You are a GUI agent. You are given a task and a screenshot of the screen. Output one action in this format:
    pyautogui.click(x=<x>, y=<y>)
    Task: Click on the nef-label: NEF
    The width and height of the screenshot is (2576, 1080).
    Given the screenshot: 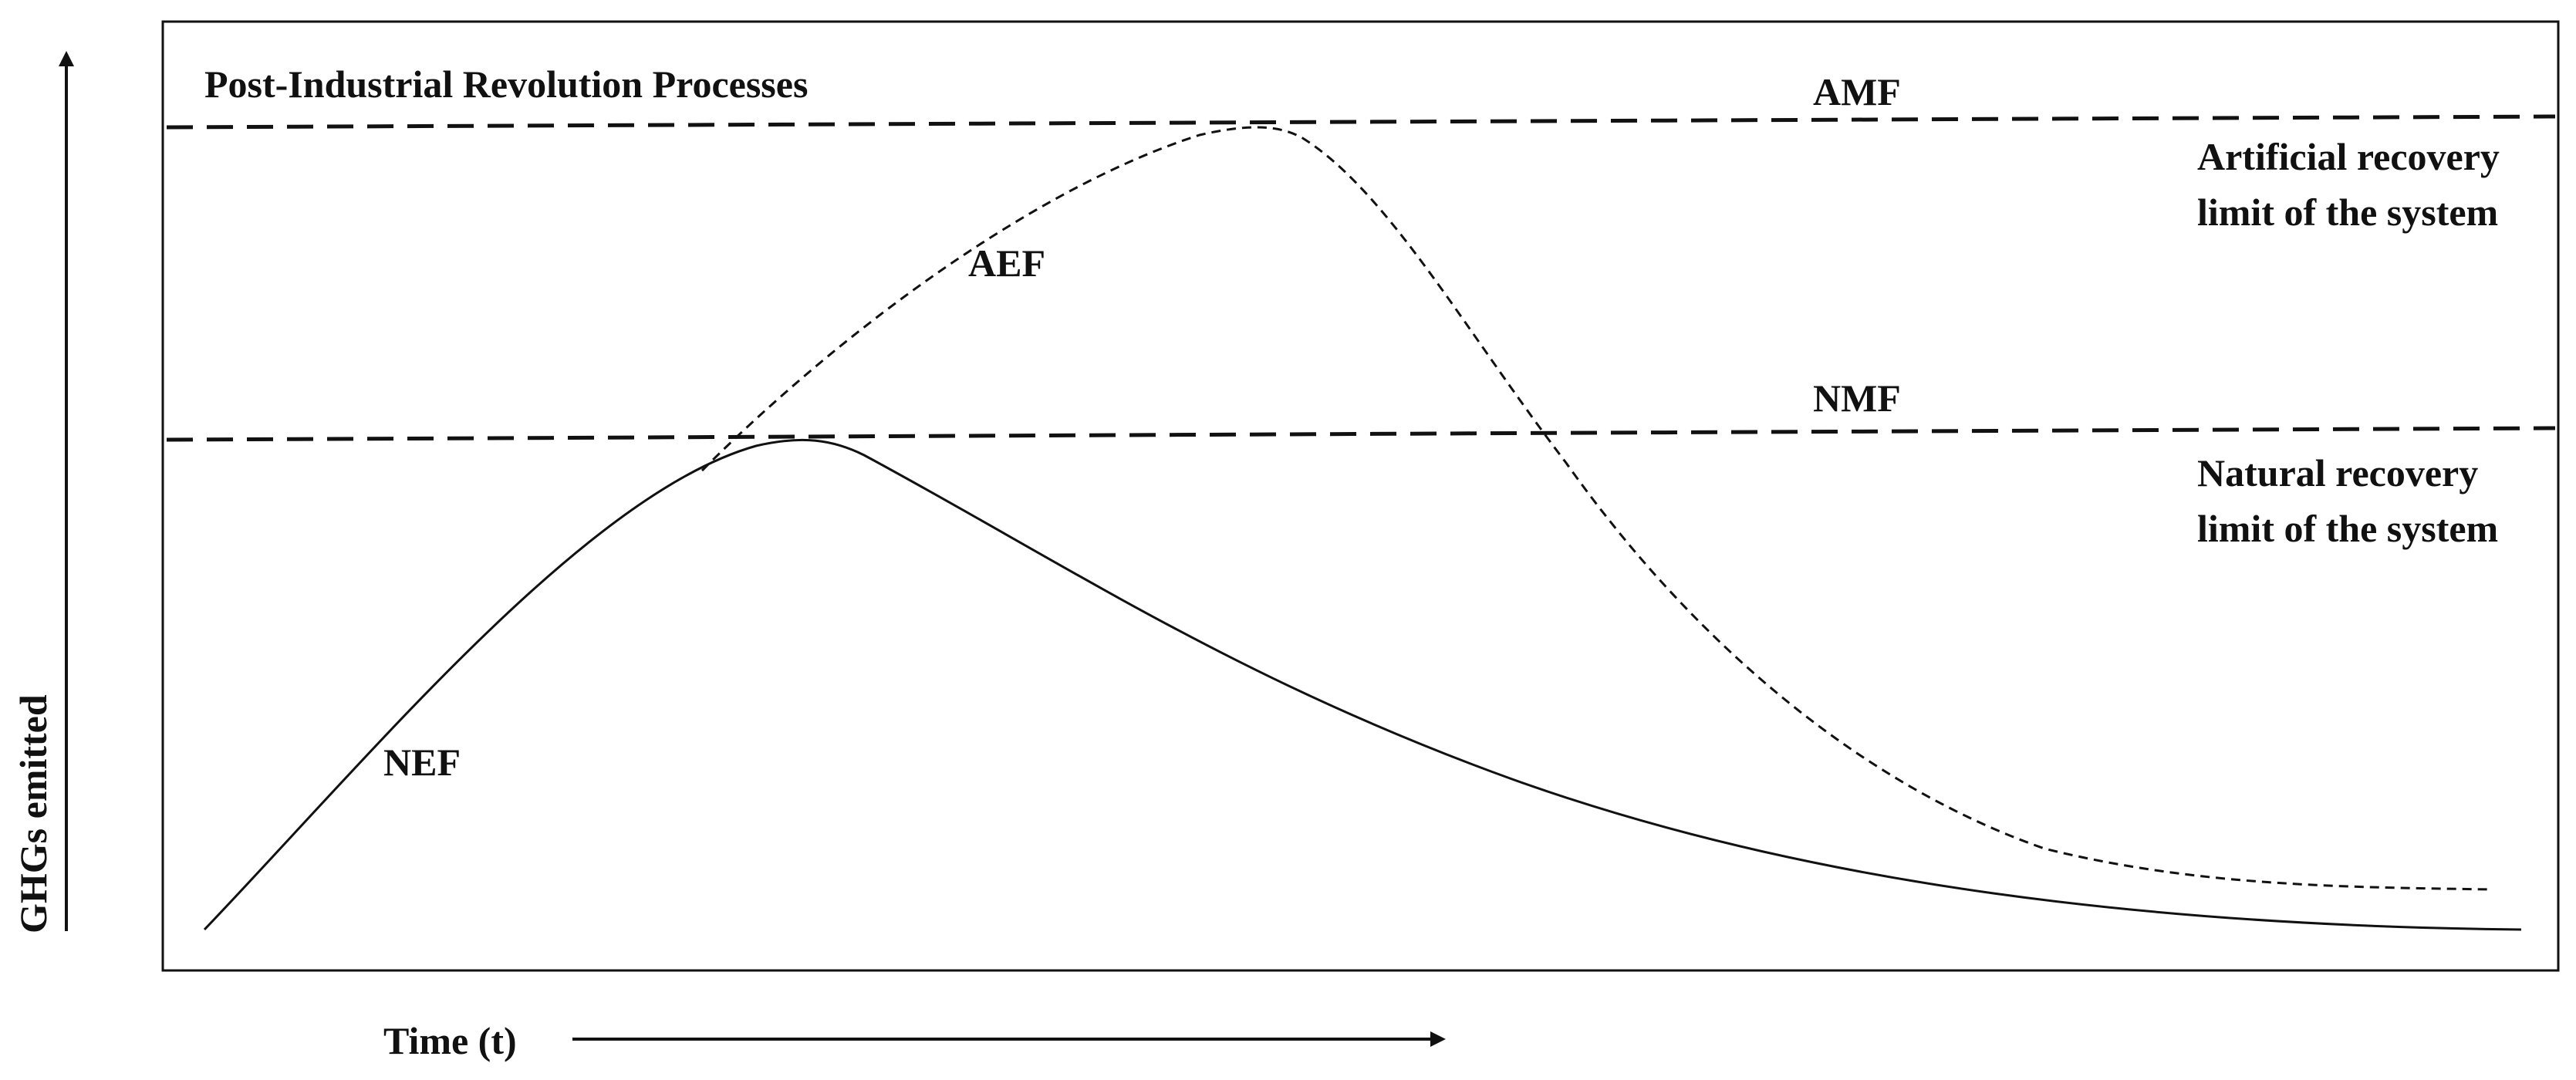 What is the action you would take?
    pyautogui.click(x=422, y=762)
    